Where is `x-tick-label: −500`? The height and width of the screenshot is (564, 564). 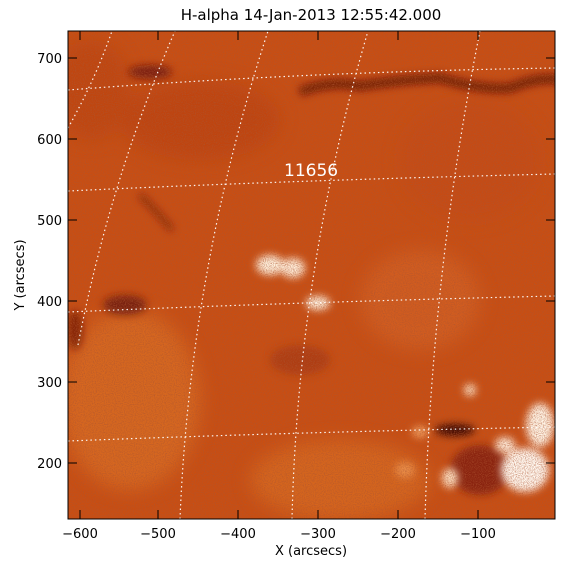
x-tick-label: −500 is located at coordinates (158, 534).